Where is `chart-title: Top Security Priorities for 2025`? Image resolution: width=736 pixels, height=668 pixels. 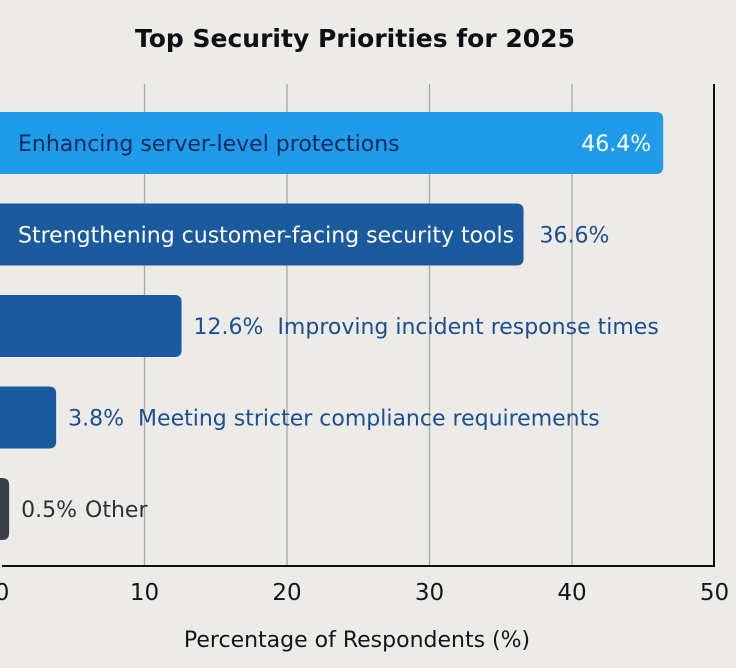
chart-title: Top Security Priorities for 2025 is located at coordinates (355, 38).